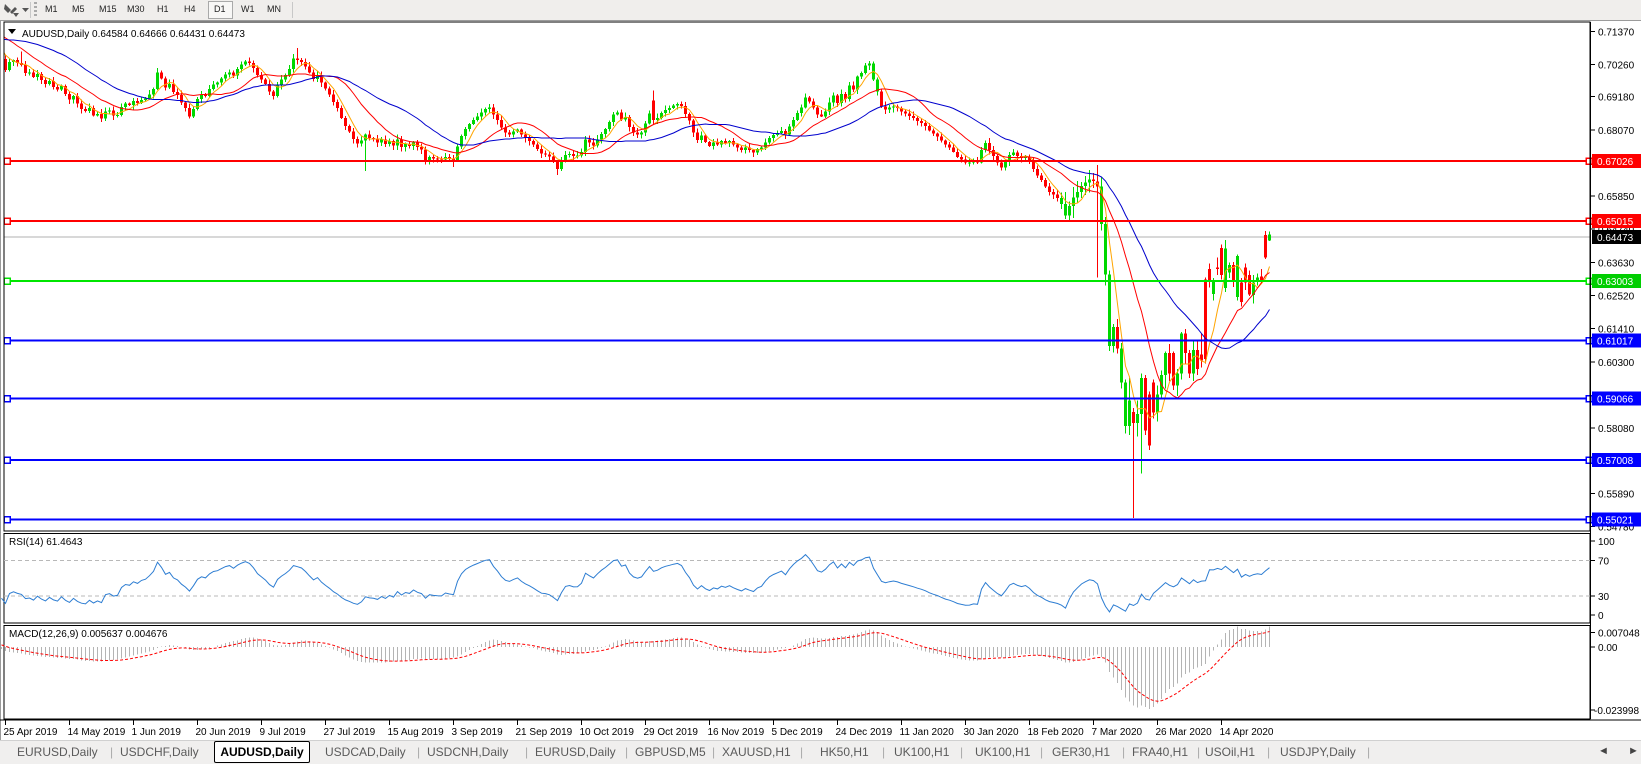 The height and width of the screenshot is (764, 1641). What do you see at coordinates (544, 732) in the screenshot?
I see `svg-text: 21 Sep 2019` at bounding box center [544, 732].